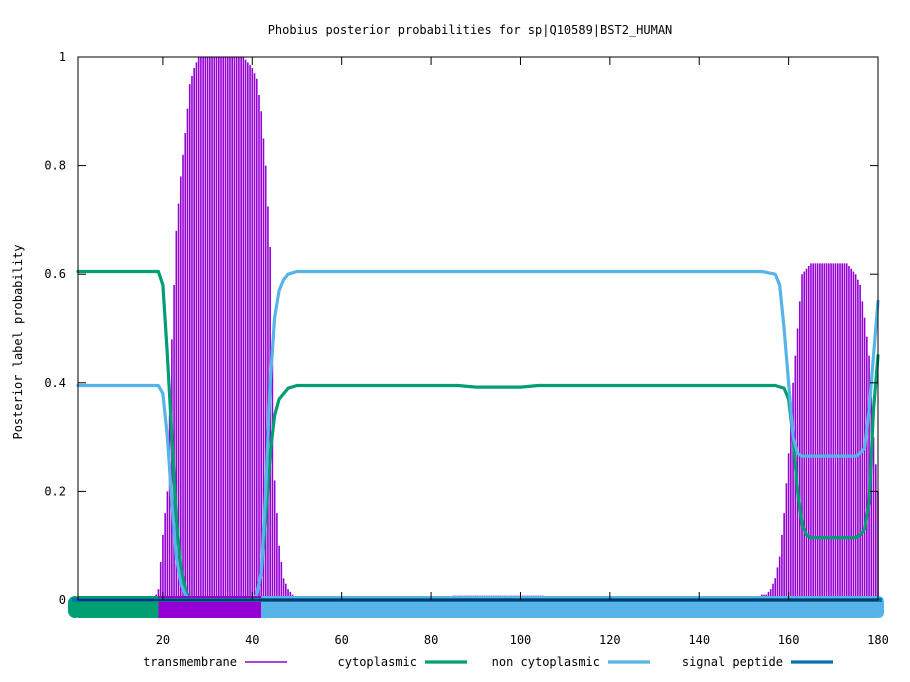 This screenshot has height=682, width=910. I want to click on legend-label-transmembrane: transmembrane, so click(190, 662).